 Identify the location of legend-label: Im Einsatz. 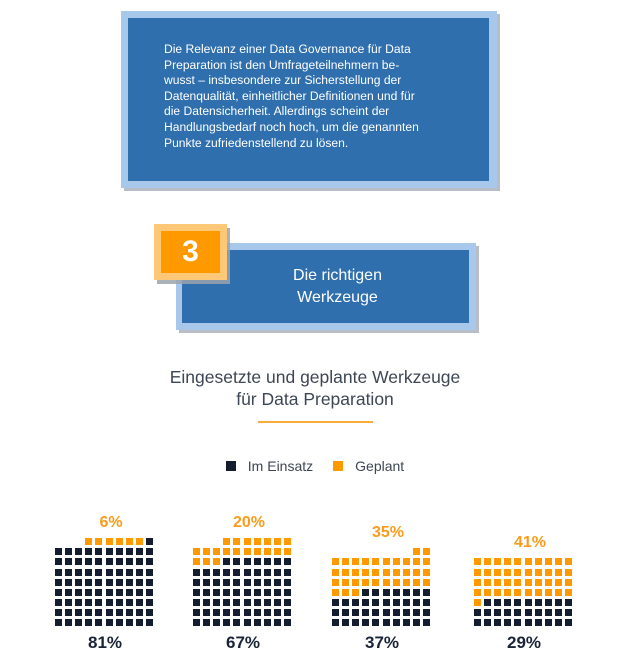
(280, 466).